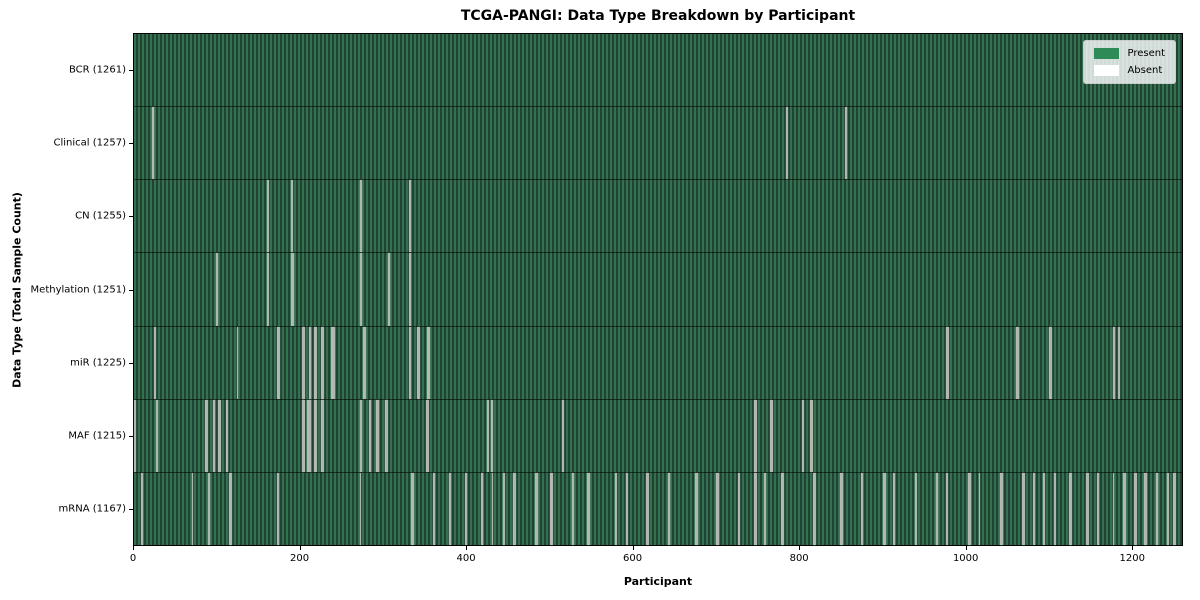 The width and height of the screenshot is (1200, 600). I want to click on heat-row-BCR, so click(658, 70).